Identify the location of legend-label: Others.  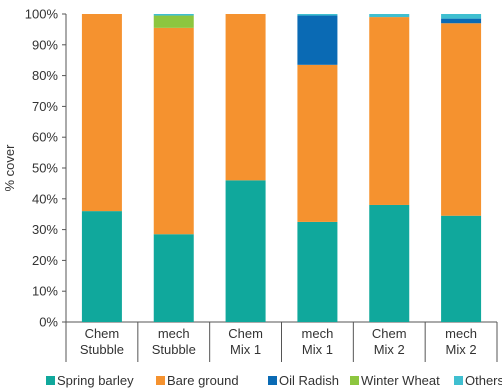
(483, 380).